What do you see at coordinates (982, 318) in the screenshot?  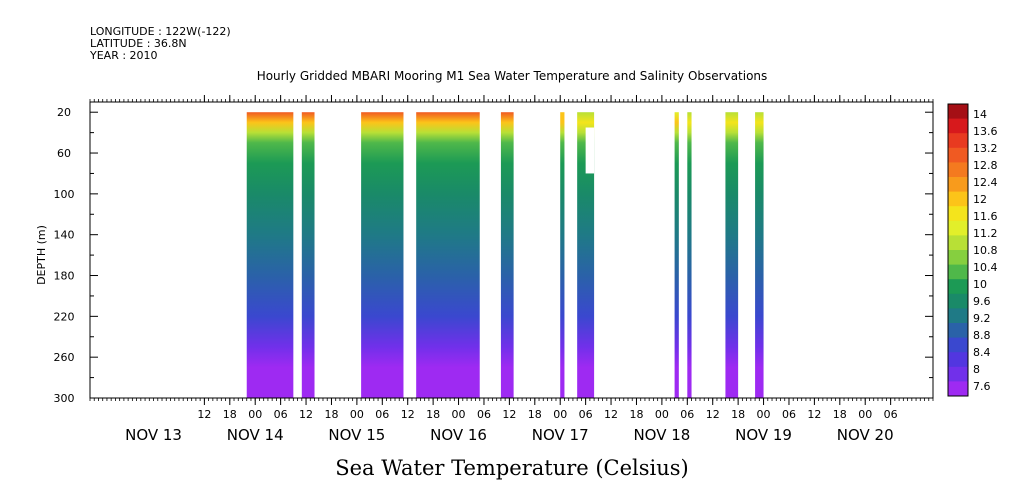 I see `colorbar-level-label: 9.2` at bounding box center [982, 318].